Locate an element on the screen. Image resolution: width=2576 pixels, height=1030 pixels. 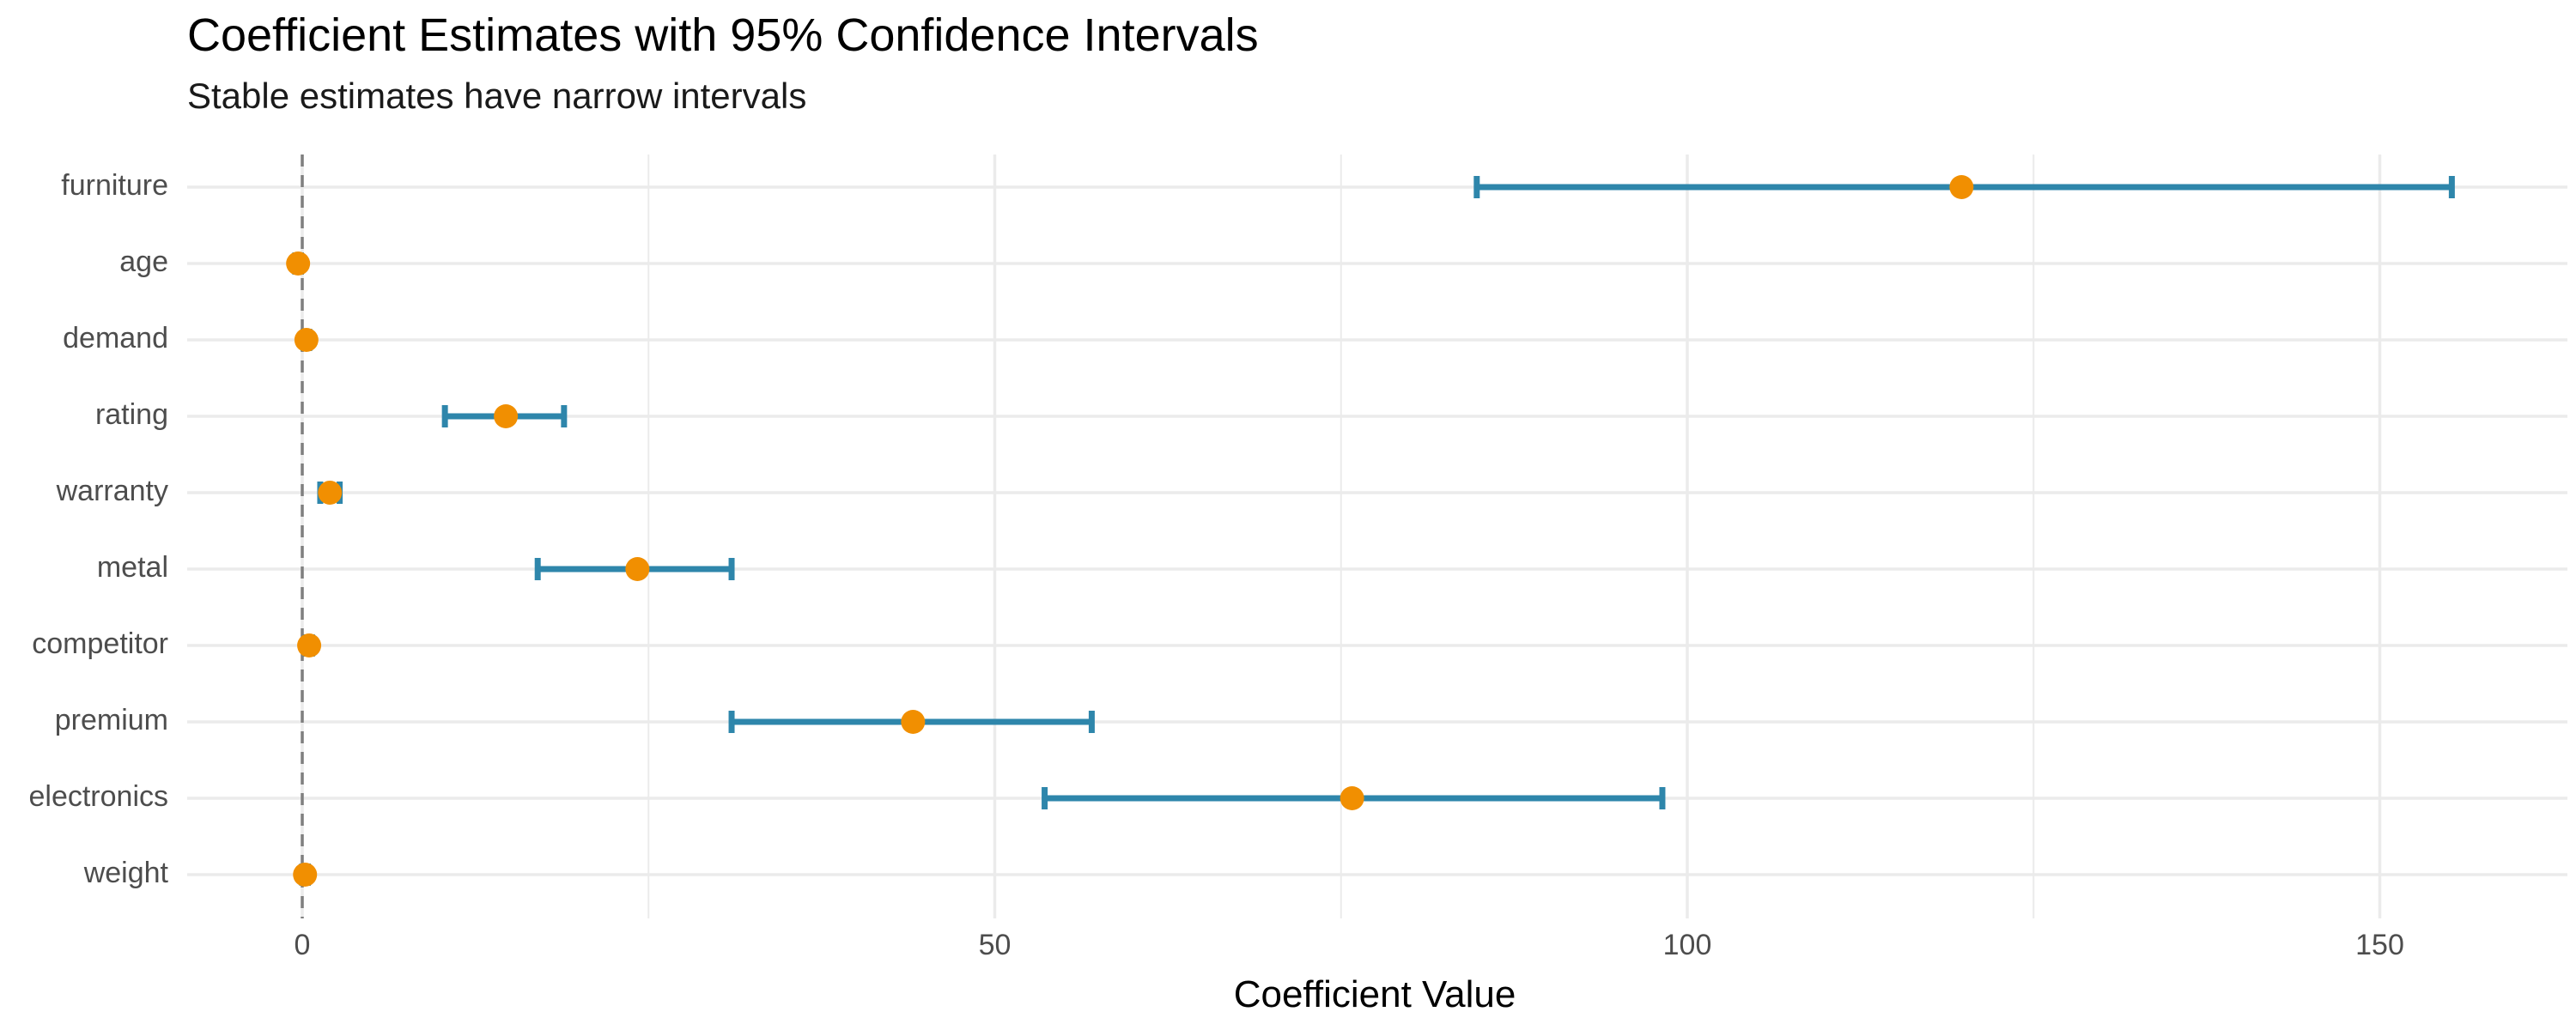
y-tick-label-premium: premium is located at coordinates (112, 720).